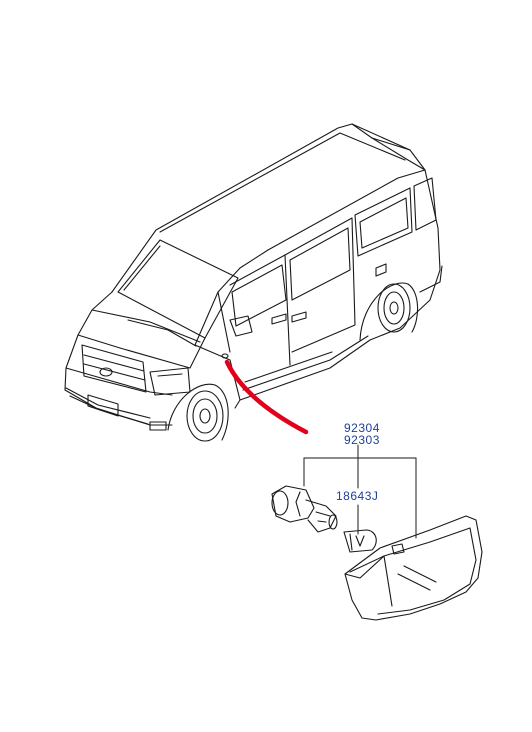  I want to click on part-number-side-lamp-rh: 92303, so click(362, 440).